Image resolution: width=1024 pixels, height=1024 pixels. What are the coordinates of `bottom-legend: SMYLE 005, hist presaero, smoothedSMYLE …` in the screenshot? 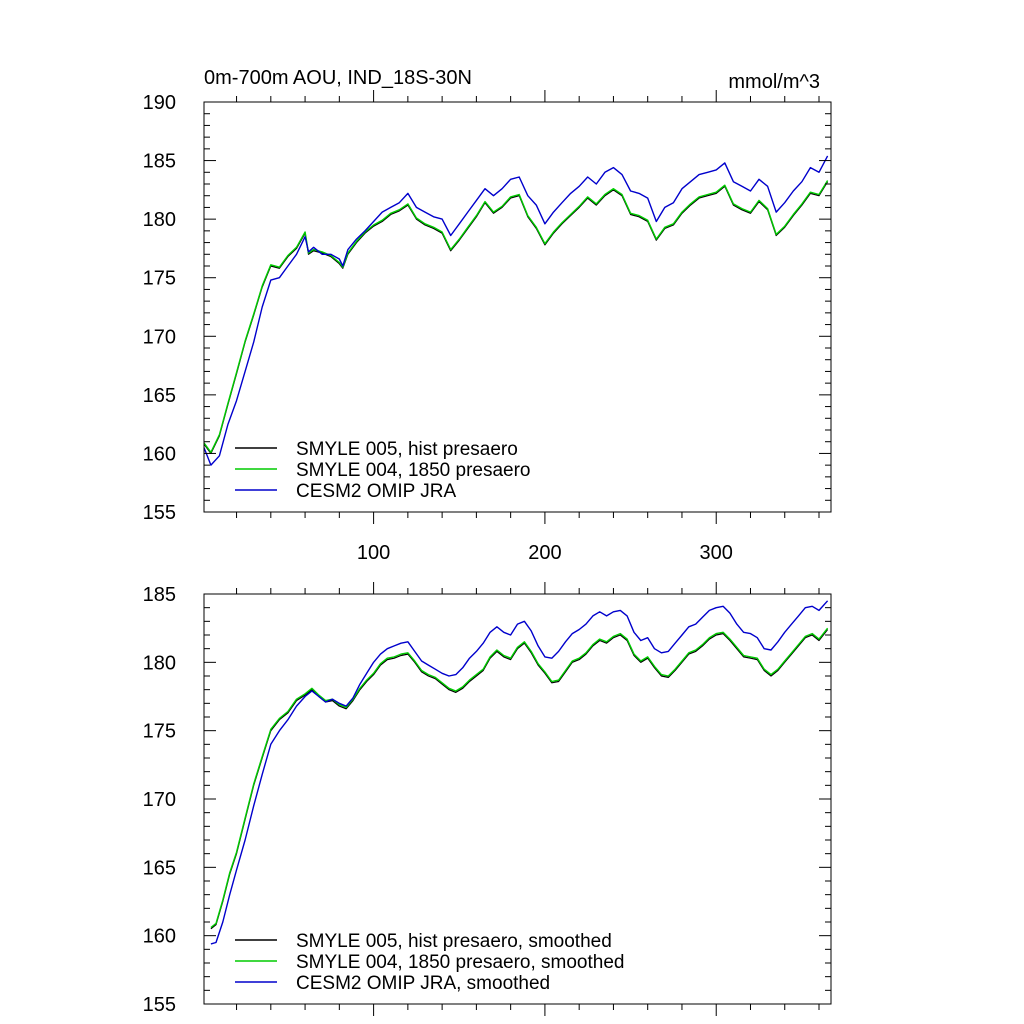 It's located at (429, 962).